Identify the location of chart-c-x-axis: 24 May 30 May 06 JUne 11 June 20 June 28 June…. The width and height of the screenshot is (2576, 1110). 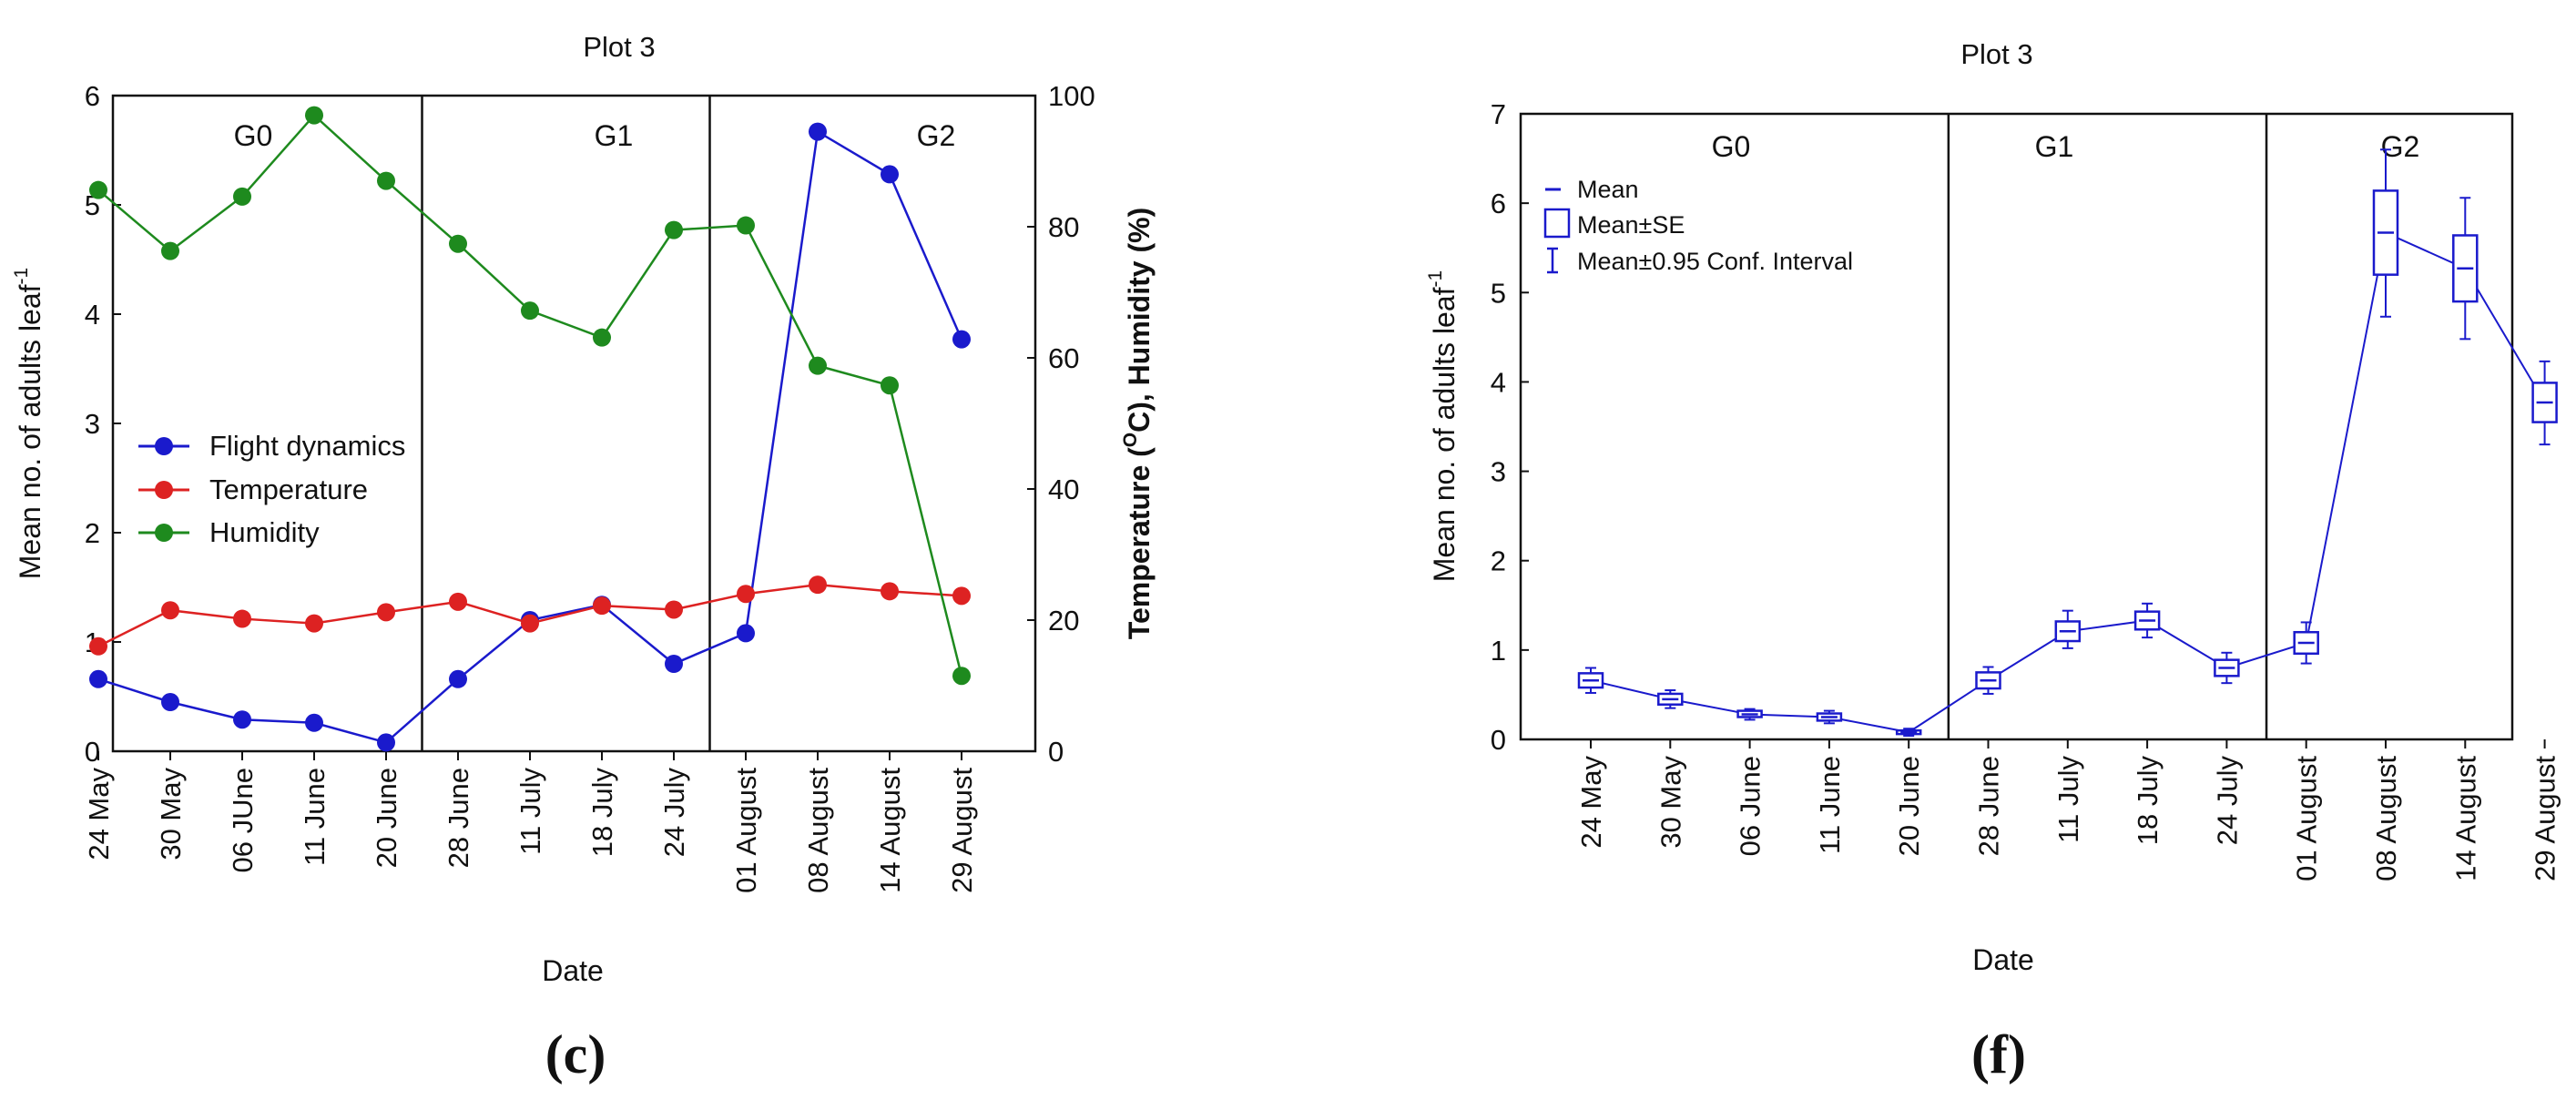
(531, 822).